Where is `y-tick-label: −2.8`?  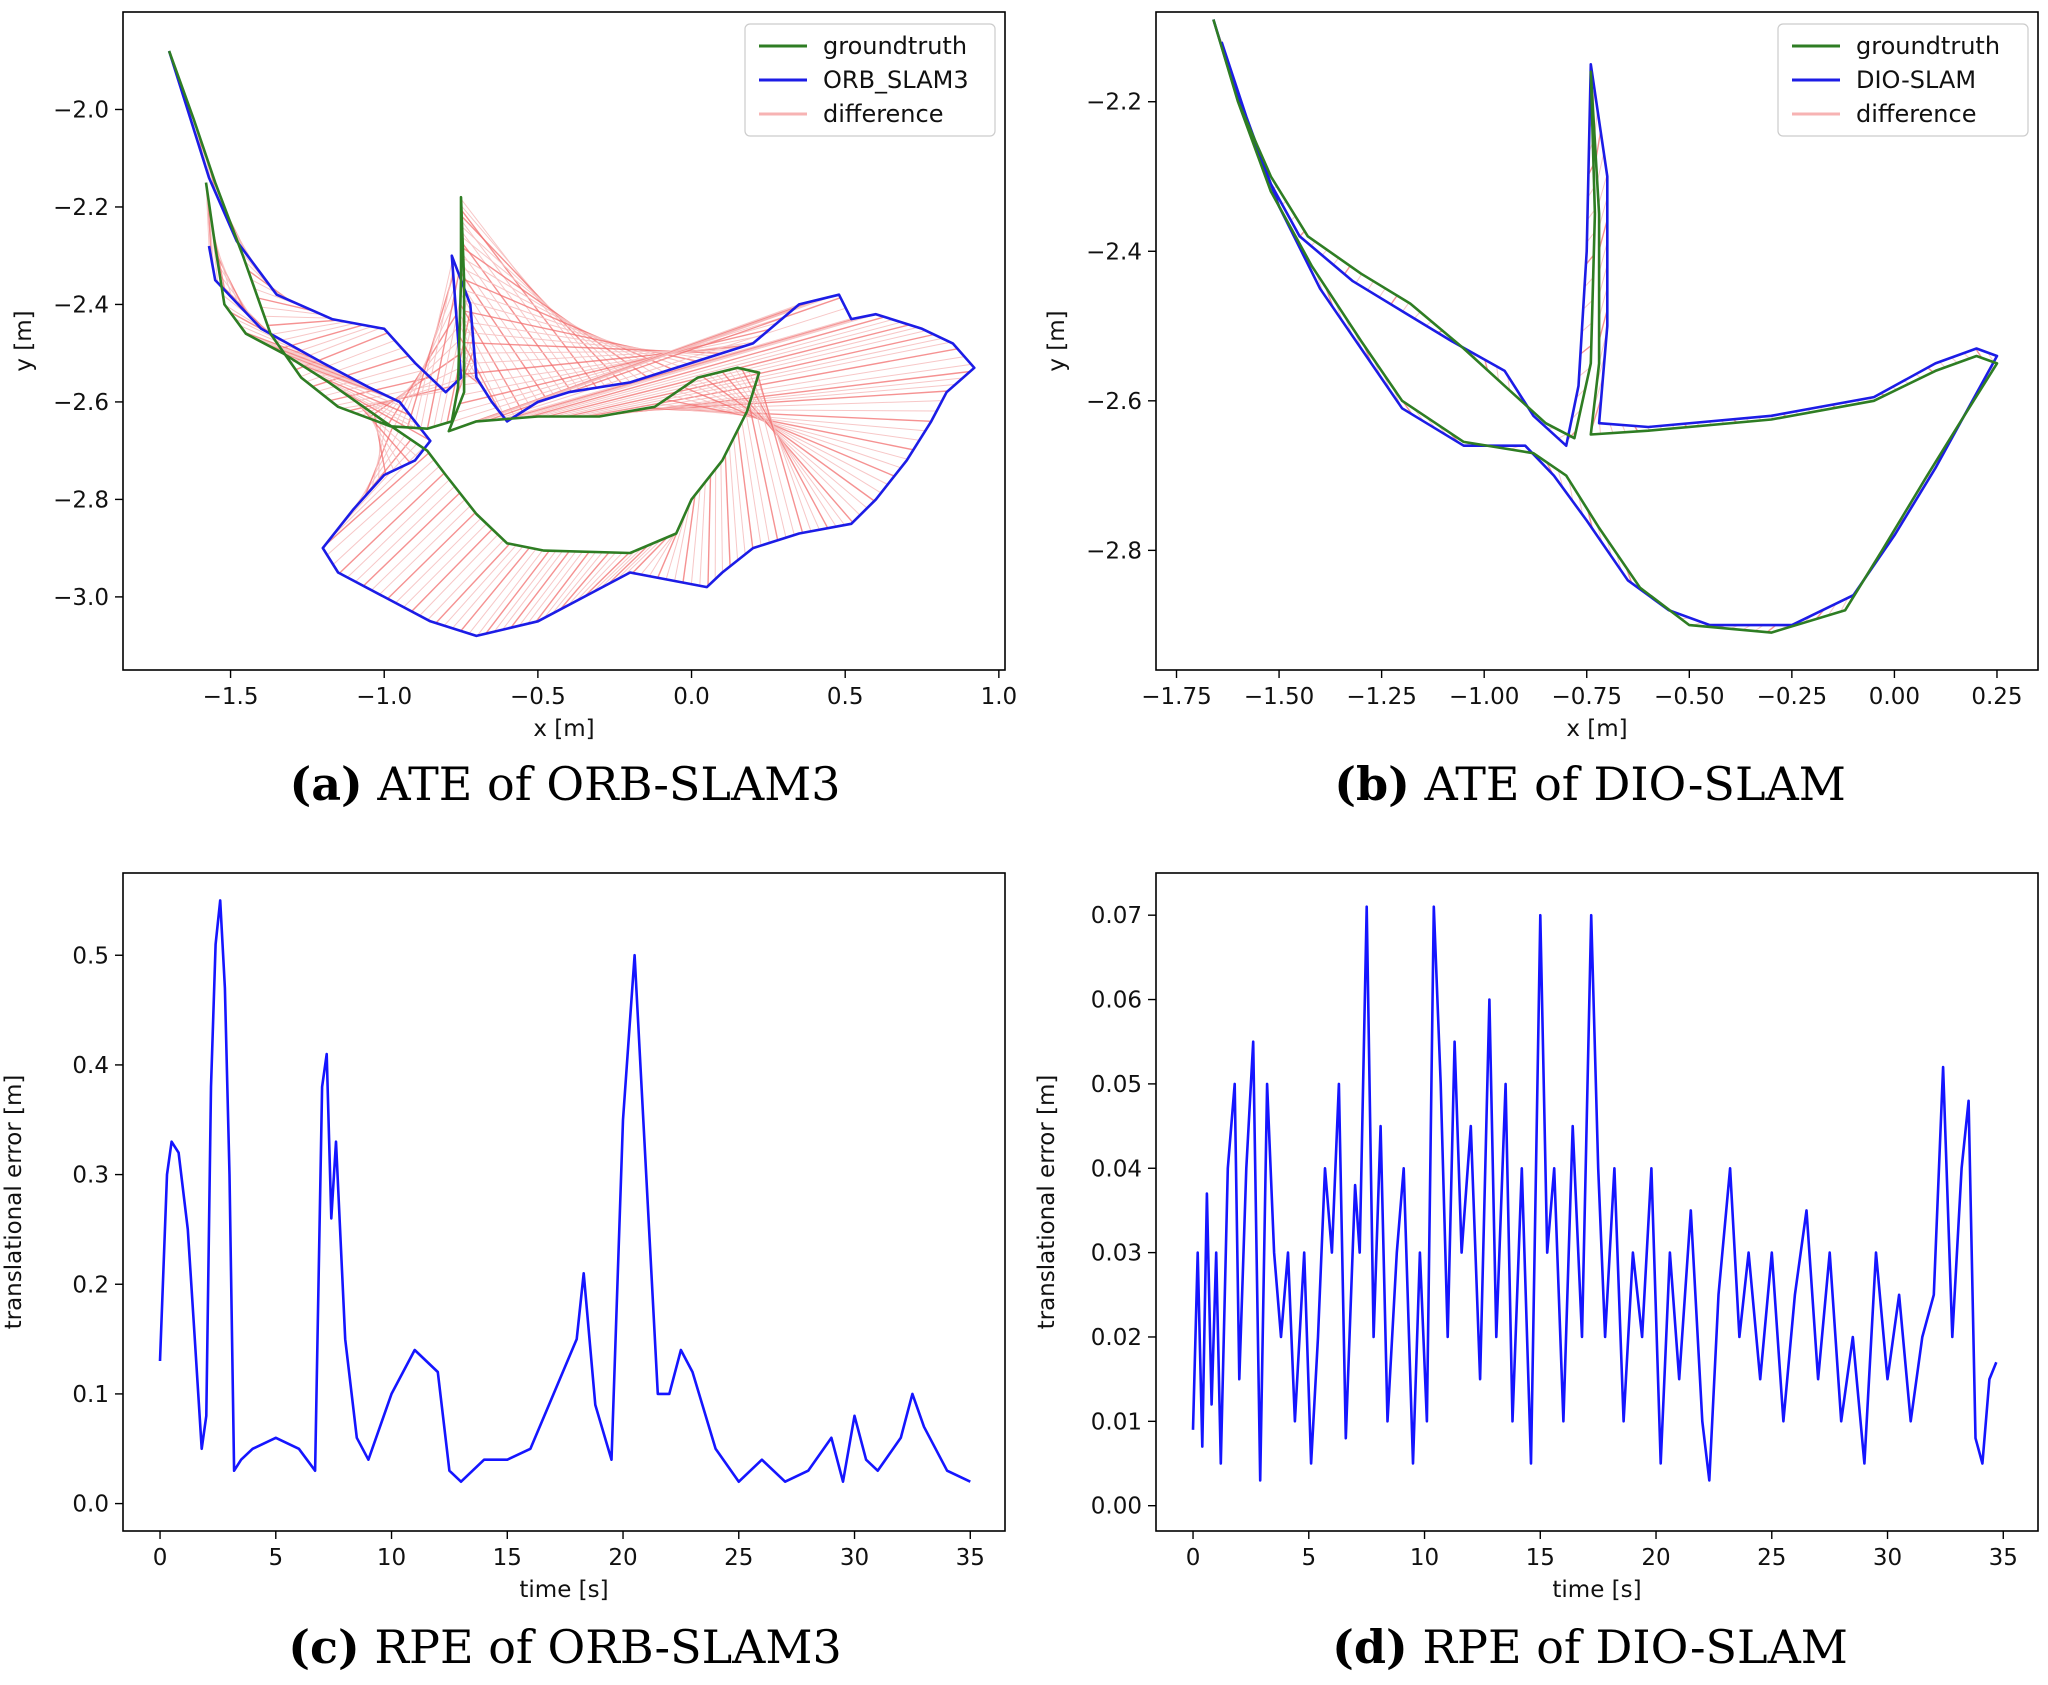 y-tick-label: −2.8 is located at coordinates (1114, 551).